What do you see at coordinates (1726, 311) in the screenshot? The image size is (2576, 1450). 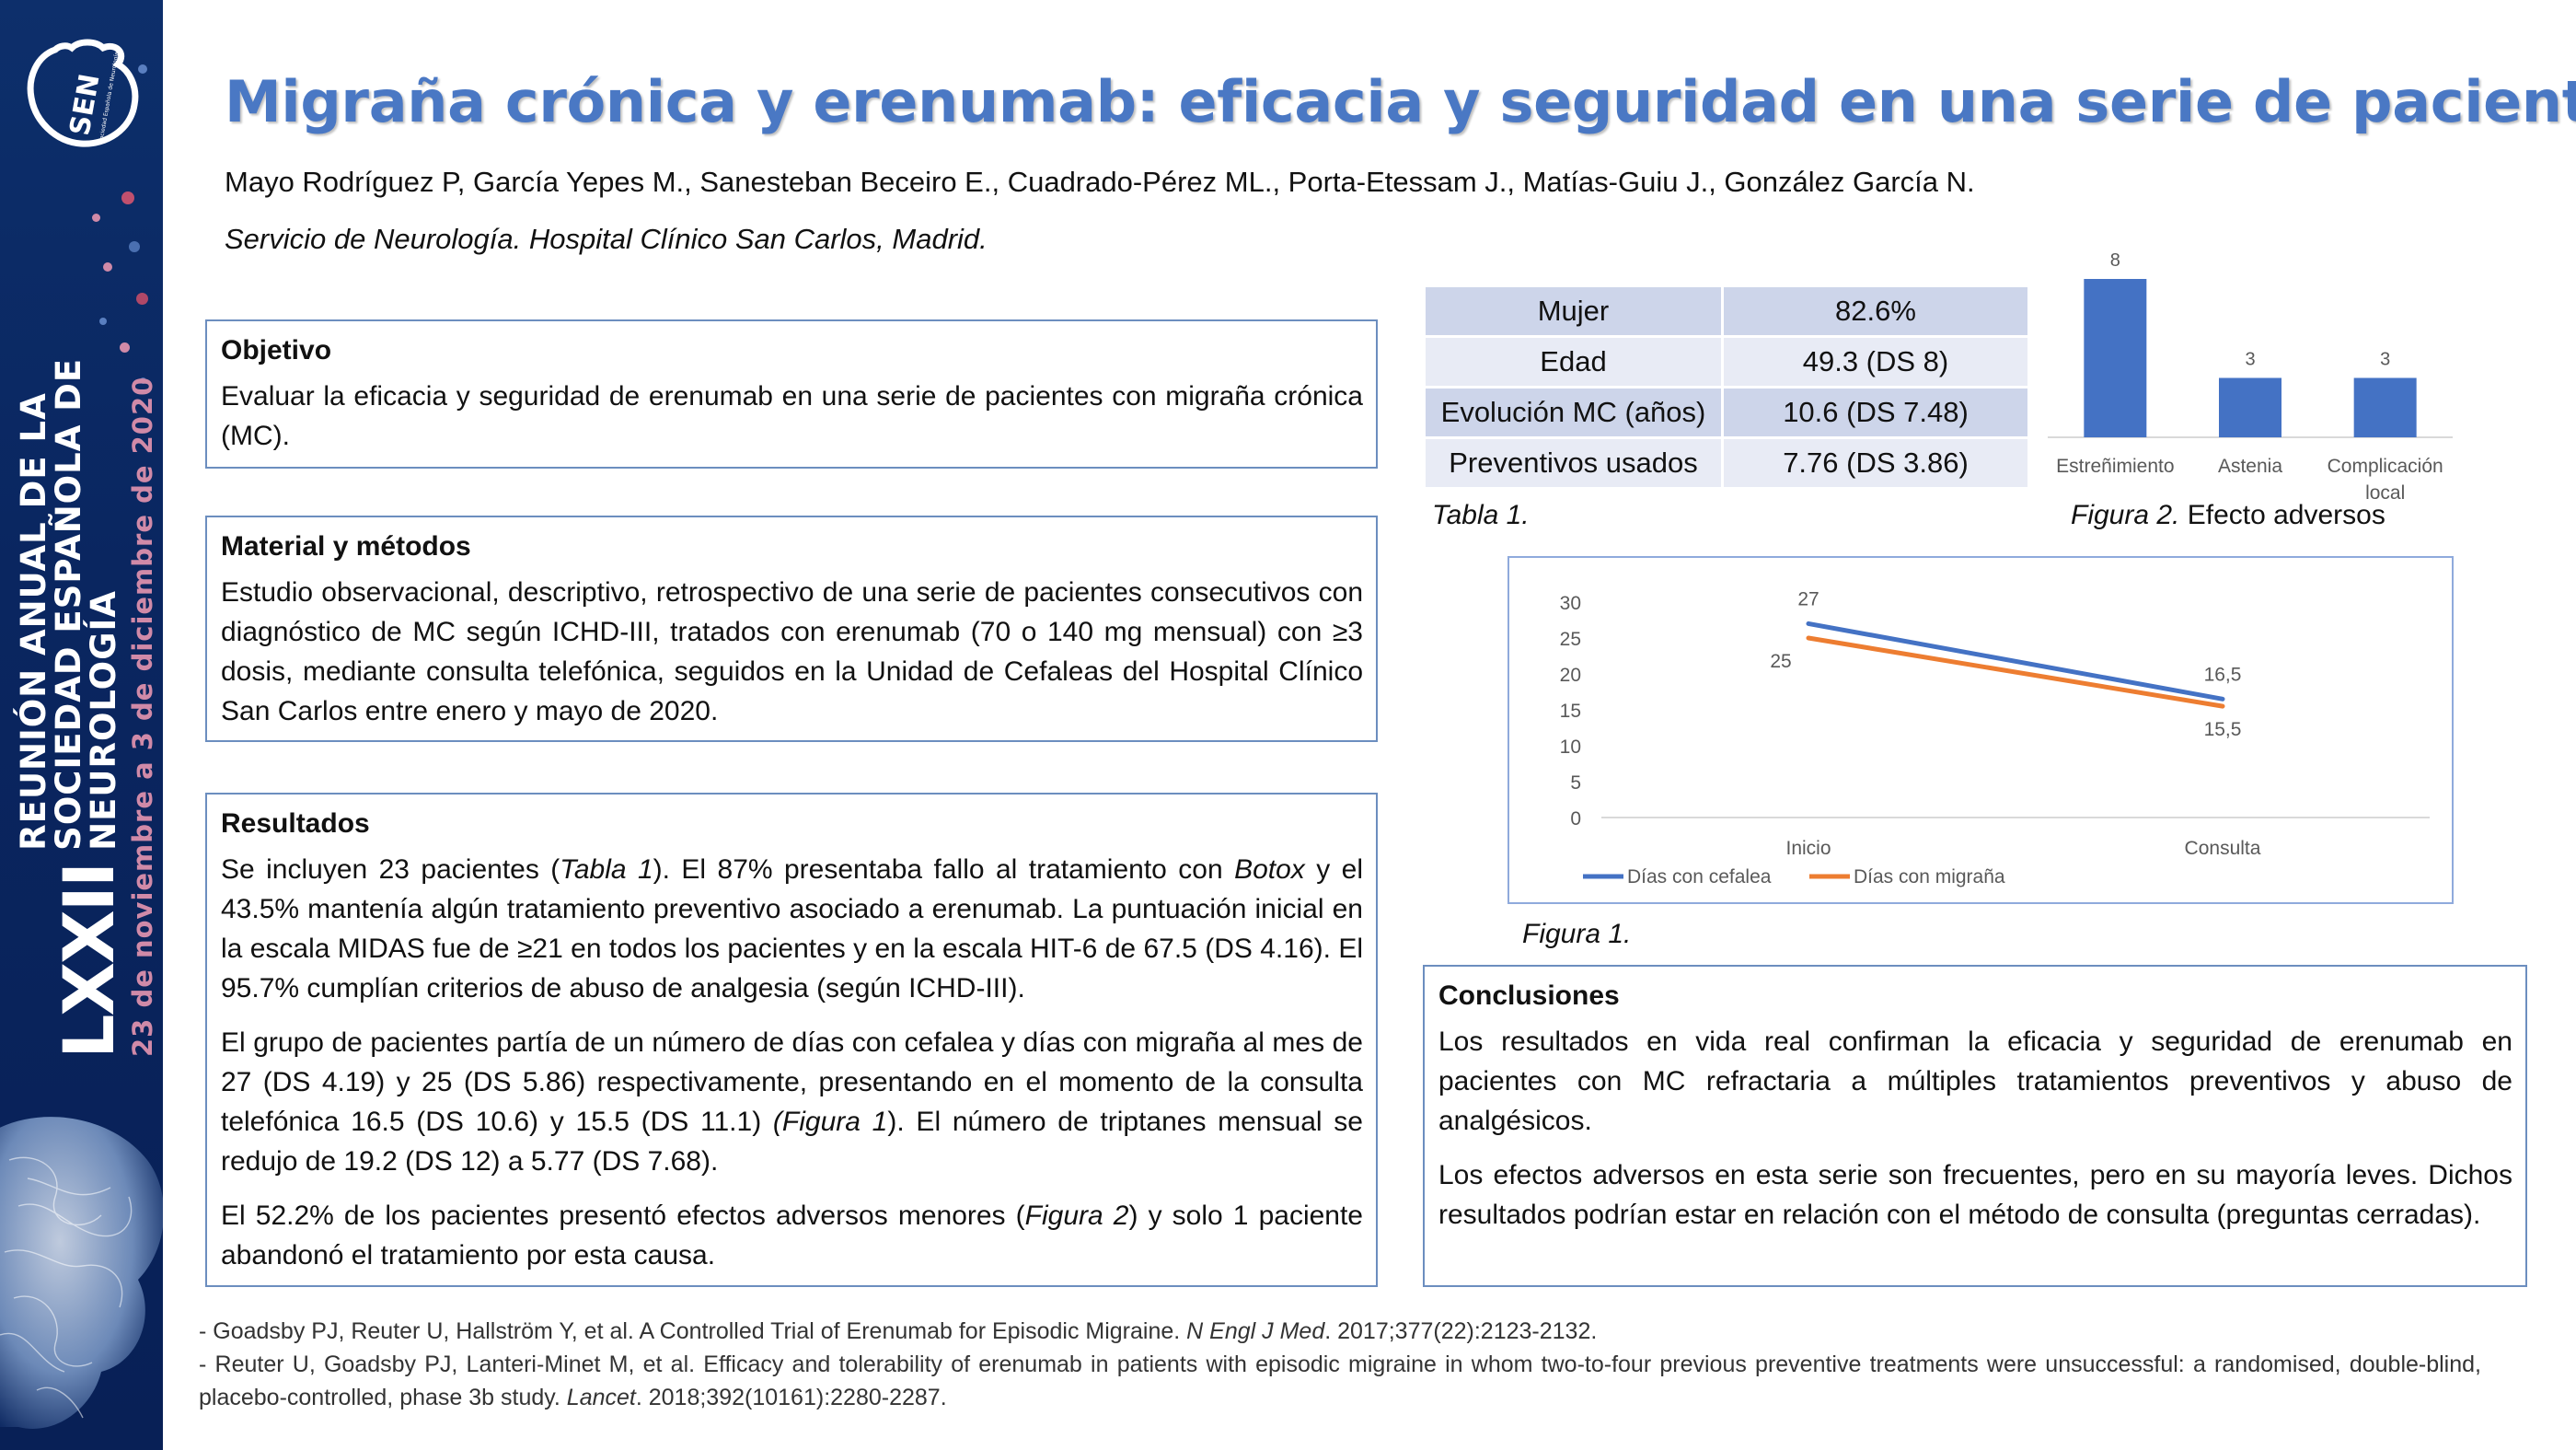 I see `table-row: Mujer 82.6%` at bounding box center [1726, 311].